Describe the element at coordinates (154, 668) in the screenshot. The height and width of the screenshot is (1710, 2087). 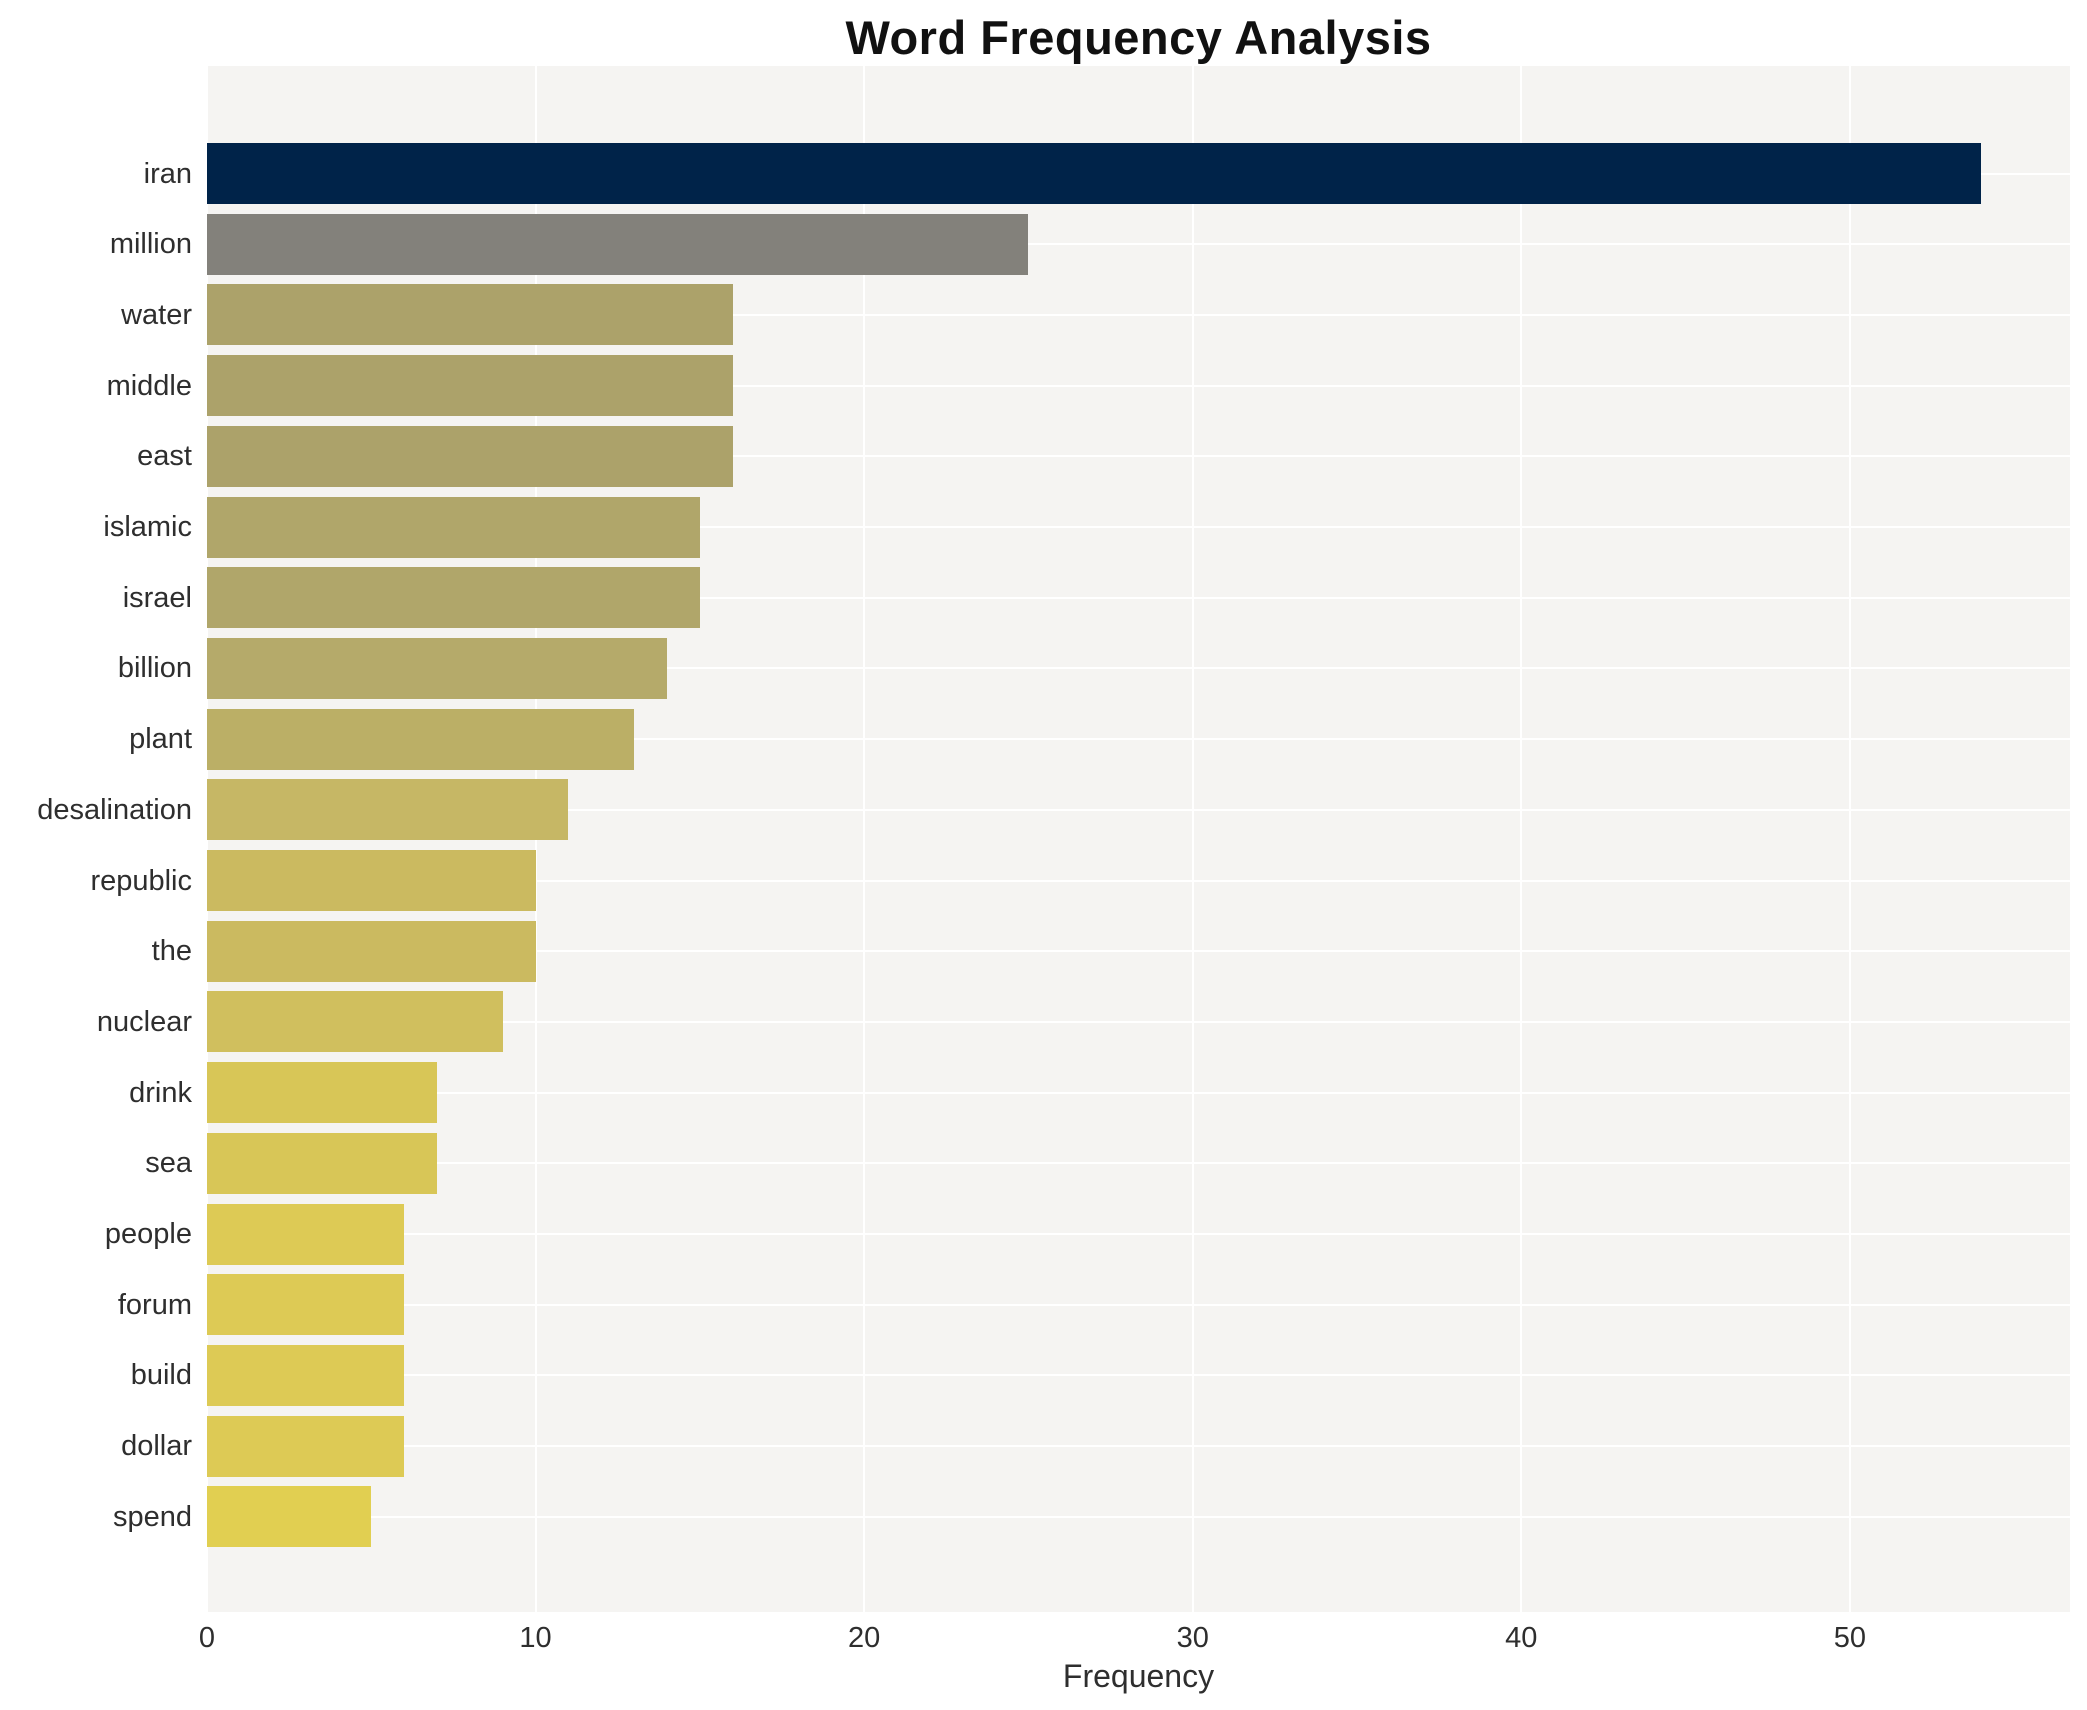
I see `y-label-billion: billion` at that location.